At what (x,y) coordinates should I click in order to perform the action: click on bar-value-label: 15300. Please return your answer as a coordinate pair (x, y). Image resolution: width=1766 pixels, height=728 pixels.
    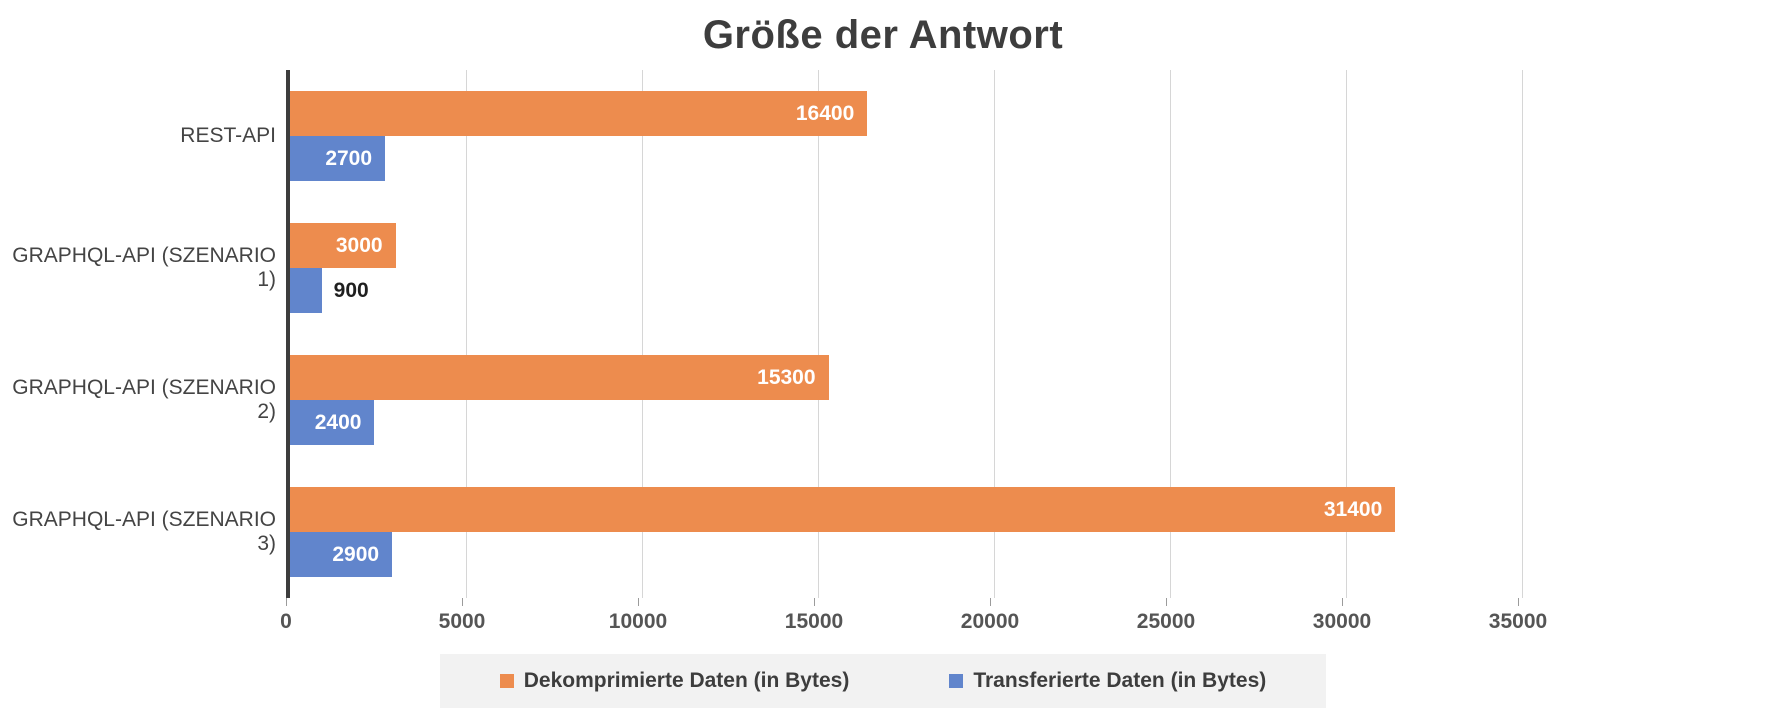
    Looking at the image, I should click on (786, 377).